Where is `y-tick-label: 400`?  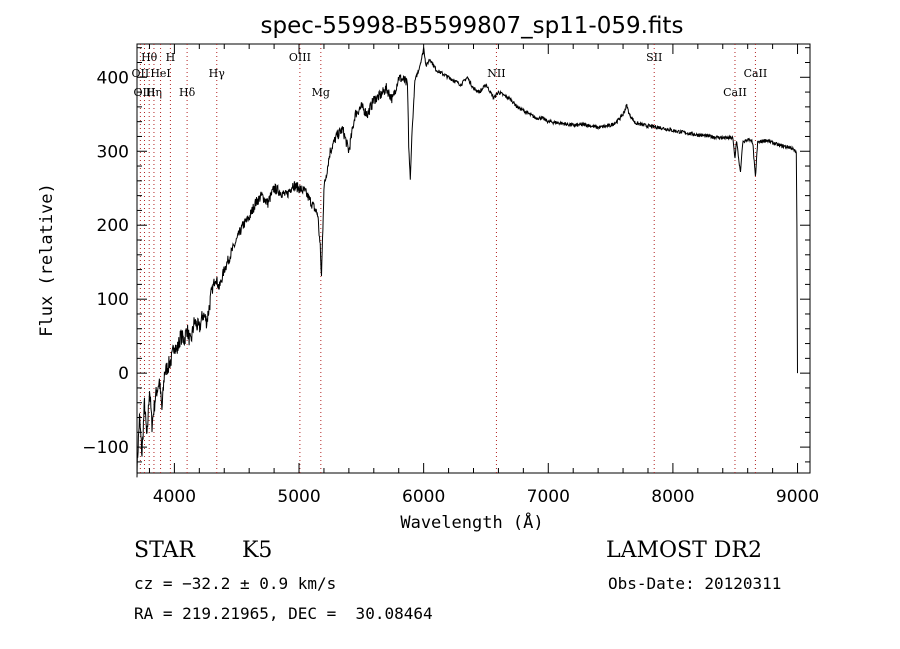
y-tick-label: 400 is located at coordinates (113, 78).